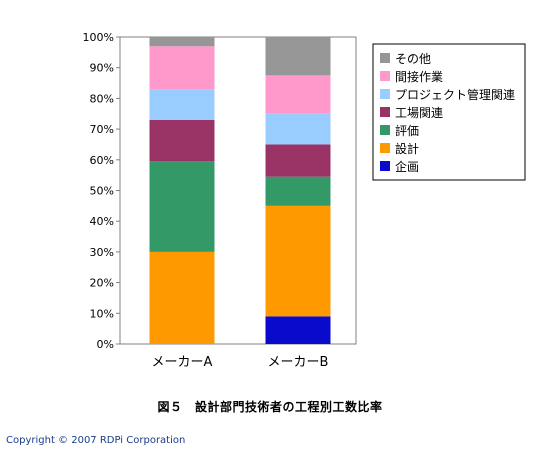 The width and height of the screenshot is (540, 450). Describe the element at coordinates (240, 362) in the screenshot. I see `x-axis: メーカーA メーカーB` at that location.